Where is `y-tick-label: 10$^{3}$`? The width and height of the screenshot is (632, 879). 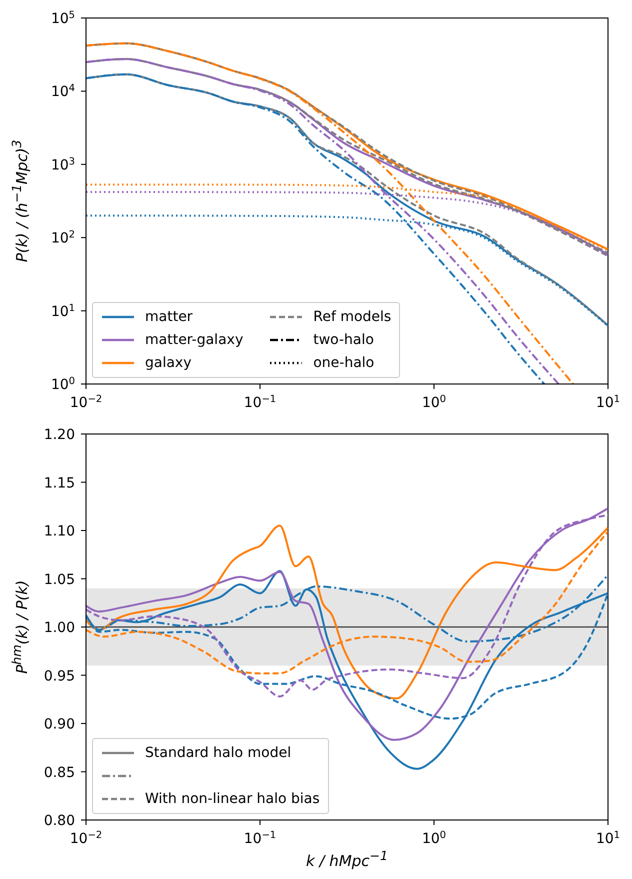
y-tick-label: 10$^{3}$ is located at coordinates (62, 165).